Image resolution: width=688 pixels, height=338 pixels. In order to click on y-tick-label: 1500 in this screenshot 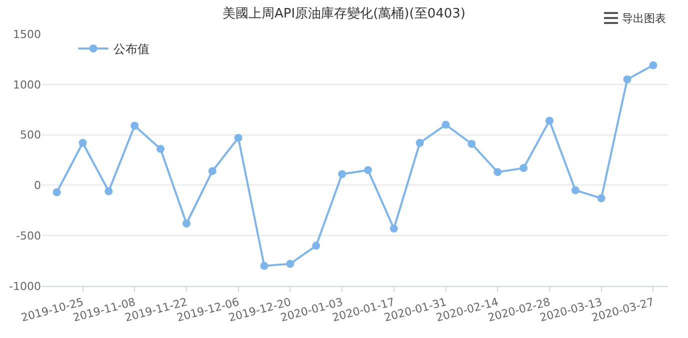, I will do `click(27, 34)`.